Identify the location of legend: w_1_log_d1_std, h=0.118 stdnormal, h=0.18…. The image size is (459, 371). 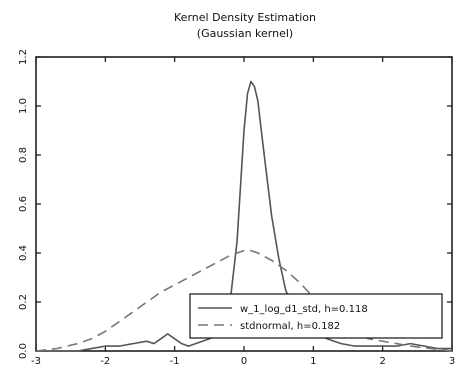
(316, 316).